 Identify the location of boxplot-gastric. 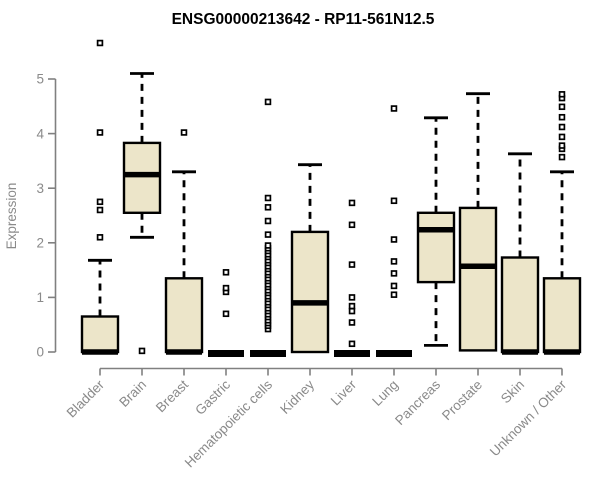
(226, 313).